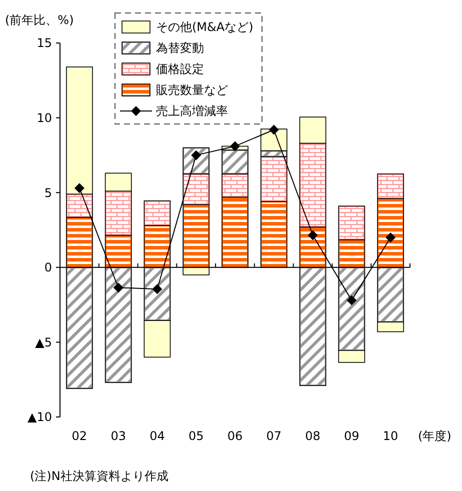 The image size is (462, 491). I want to click on x-tick-label: 09, so click(352, 436).